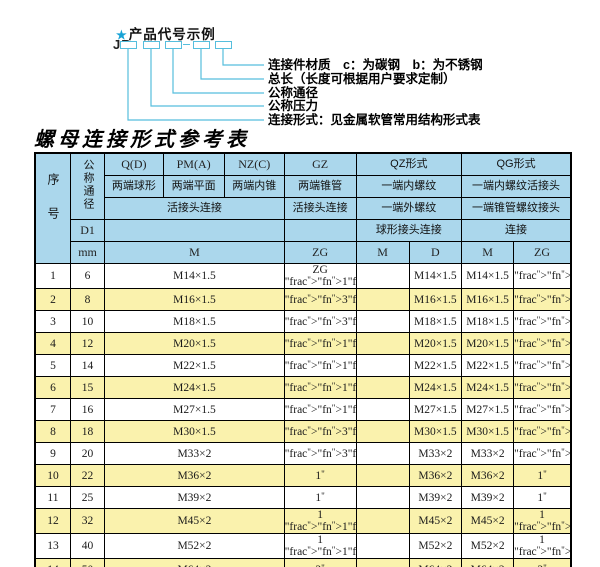 This screenshot has height=567, width=600. I want to click on cell-seq: 12, so click(52, 521).